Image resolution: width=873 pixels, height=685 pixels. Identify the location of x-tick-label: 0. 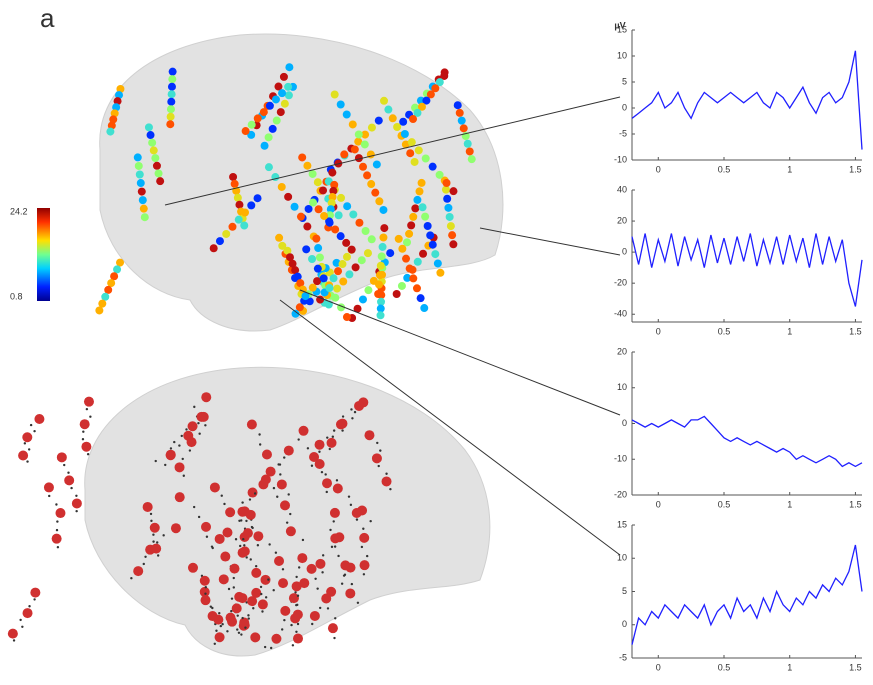
(658, 504).